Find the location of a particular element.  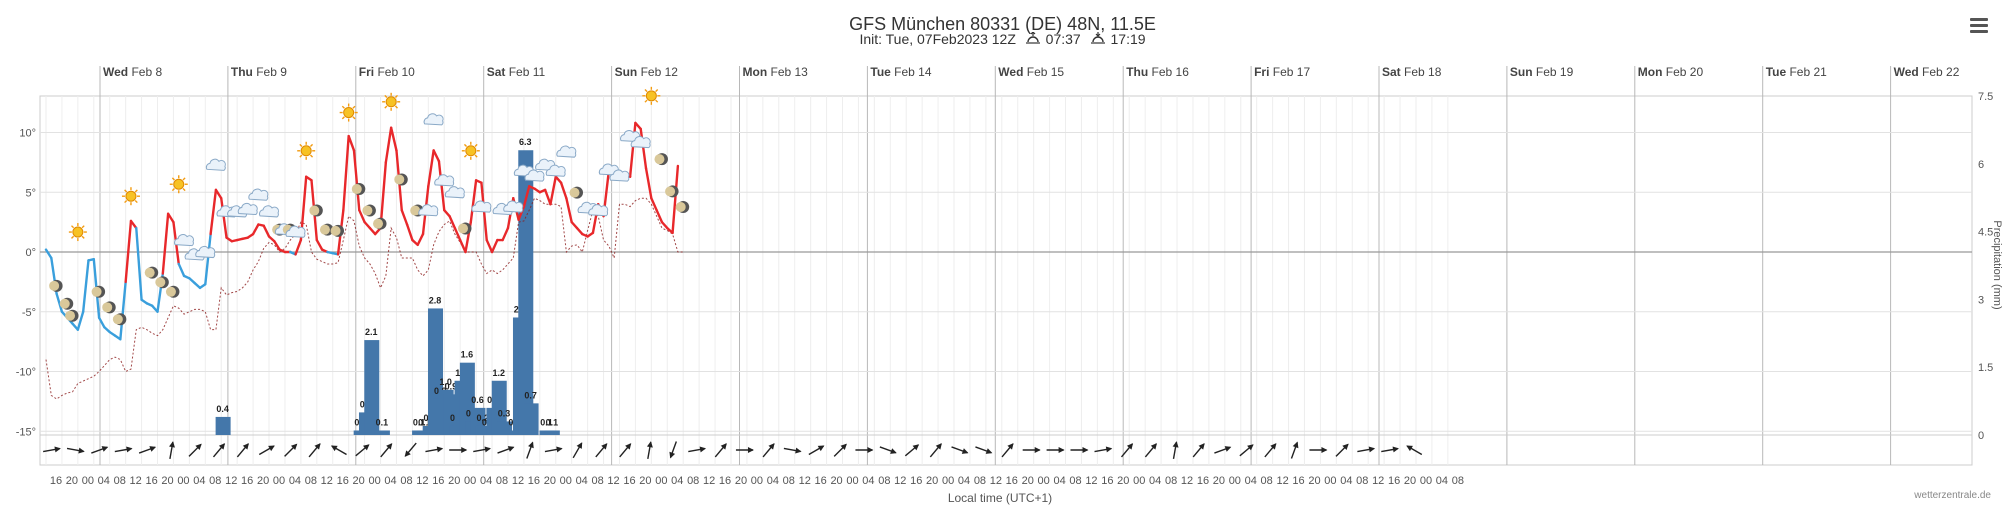

day-label: Tue Feb 14 is located at coordinates (900, 72).